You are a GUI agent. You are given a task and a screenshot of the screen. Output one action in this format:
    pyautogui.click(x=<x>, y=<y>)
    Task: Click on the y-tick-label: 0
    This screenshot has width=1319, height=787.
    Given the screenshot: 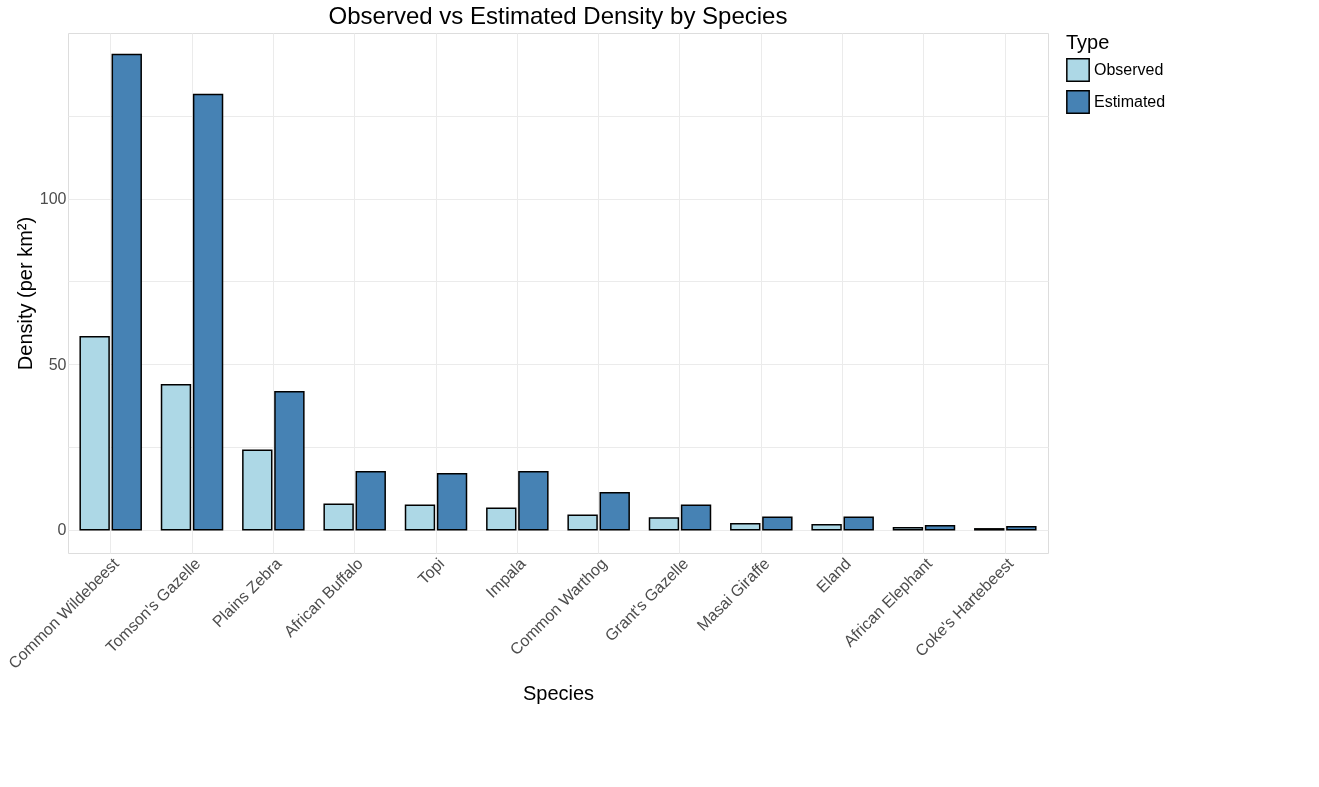 What is the action you would take?
    pyautogui.click(x=62, y=530)
    